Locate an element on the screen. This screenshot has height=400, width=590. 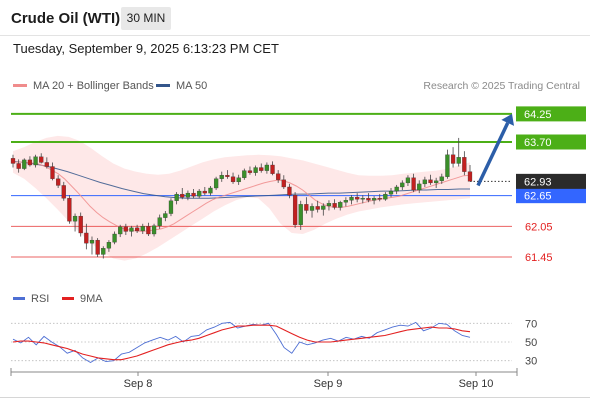
level-label-62.65: 62.65 is located at coordinates (538, 197).